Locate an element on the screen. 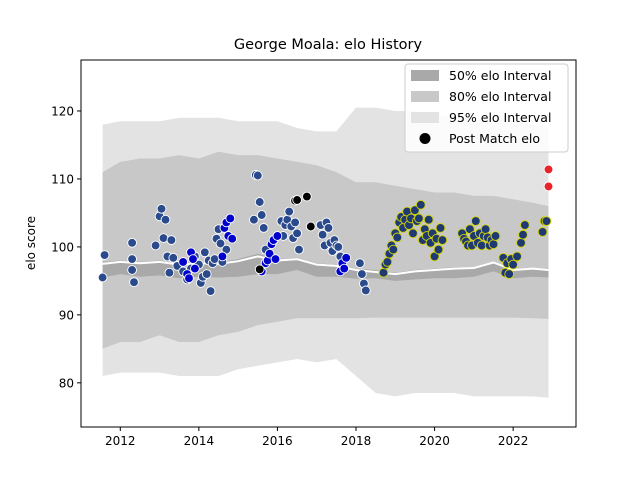 The image size is (640, 480). y-tick-label: 80 is located at coordinates (66, 383).